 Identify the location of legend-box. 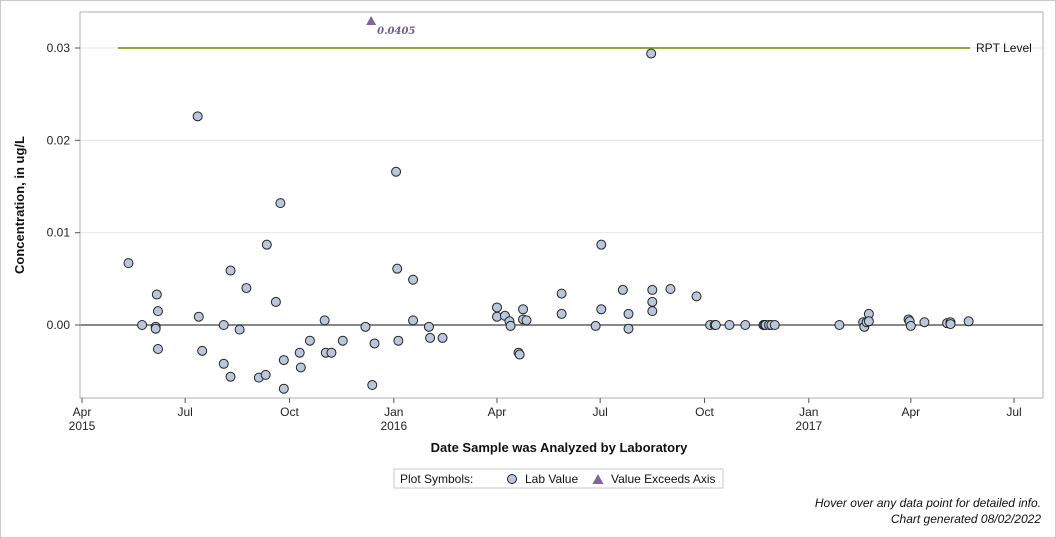
(558, 478).